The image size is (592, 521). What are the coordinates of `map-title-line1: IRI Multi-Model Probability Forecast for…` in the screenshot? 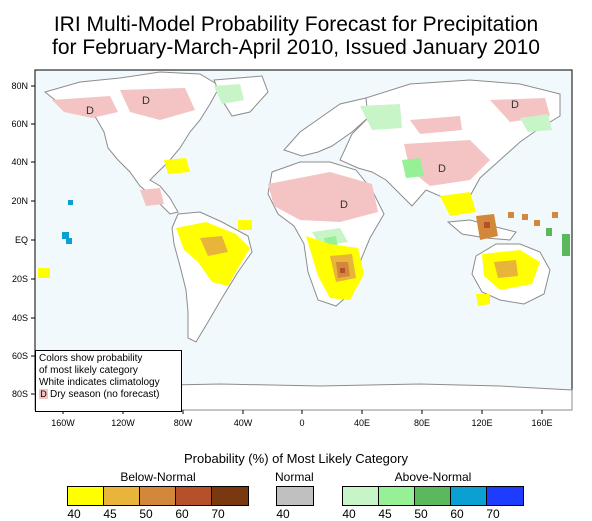 It's located at (296, 24).